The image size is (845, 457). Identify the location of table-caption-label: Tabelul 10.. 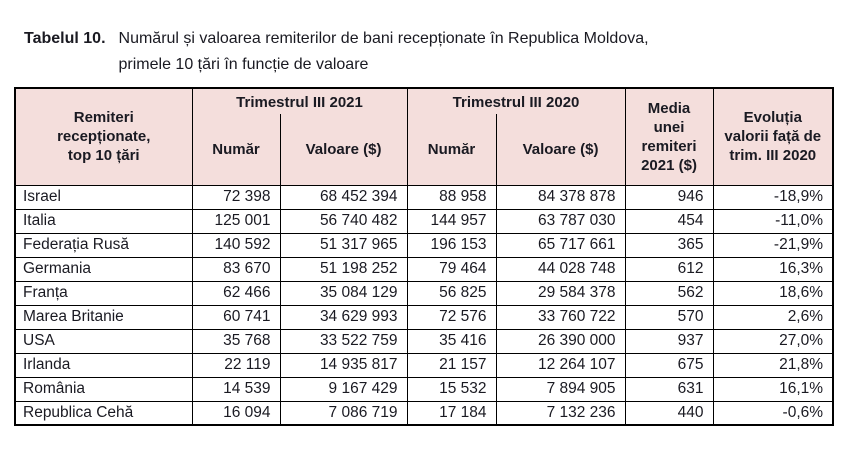
(65, 38).